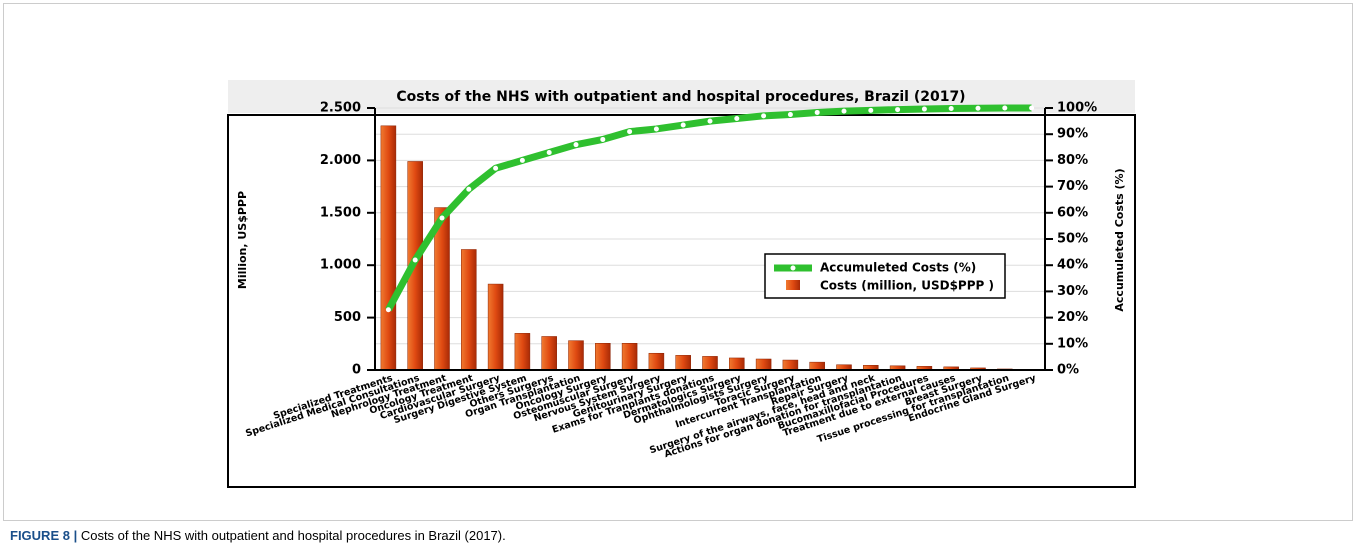  I want to click on y-axis-label: Million, US$PPP, so click(242, 240).